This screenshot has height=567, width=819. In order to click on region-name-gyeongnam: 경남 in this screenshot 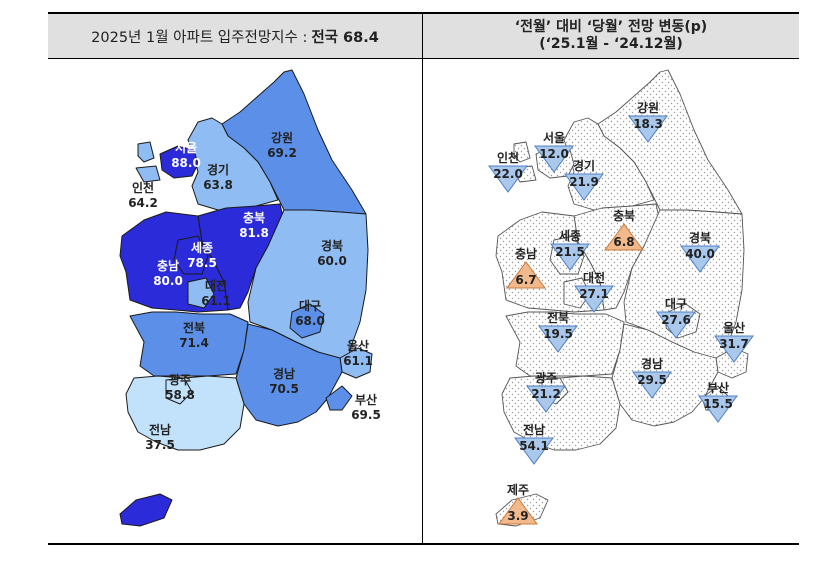, I will do `click(284, 373)`.